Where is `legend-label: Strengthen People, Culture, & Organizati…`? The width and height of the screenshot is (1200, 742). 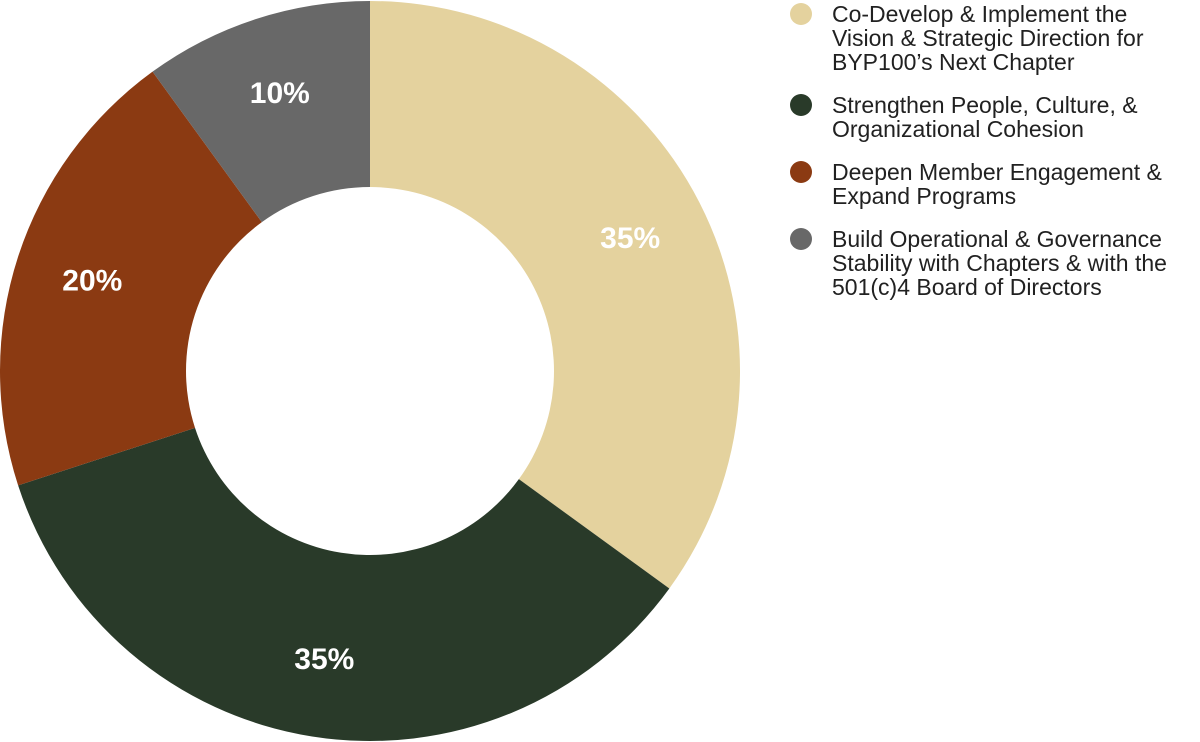 legend-label: Strengthen People, Culture, & Organizati… is located at coordinates (985, 117).